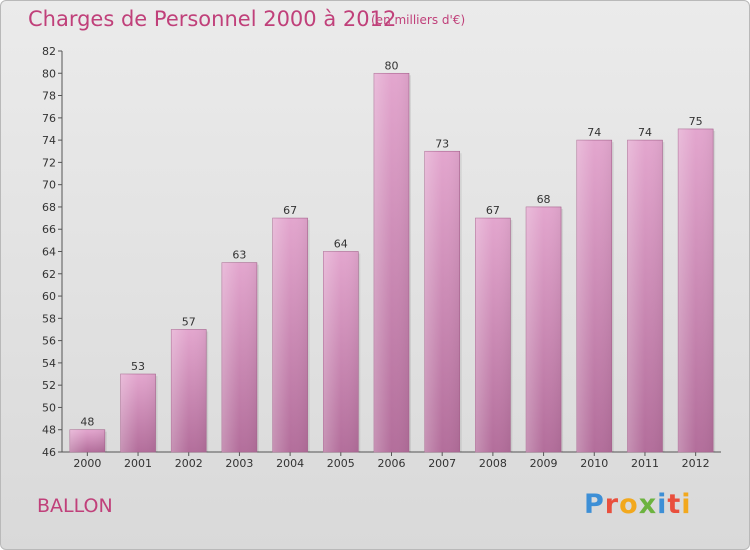 The image size is (750, 550). I want to click on x-tick-label: 2010, so click(594, 463).